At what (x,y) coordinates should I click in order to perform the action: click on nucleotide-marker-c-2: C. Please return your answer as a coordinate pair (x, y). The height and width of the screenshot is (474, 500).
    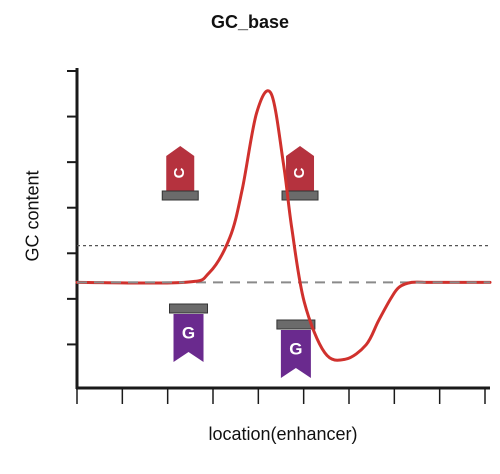
    Looking at the image, I should click on (300, 173).